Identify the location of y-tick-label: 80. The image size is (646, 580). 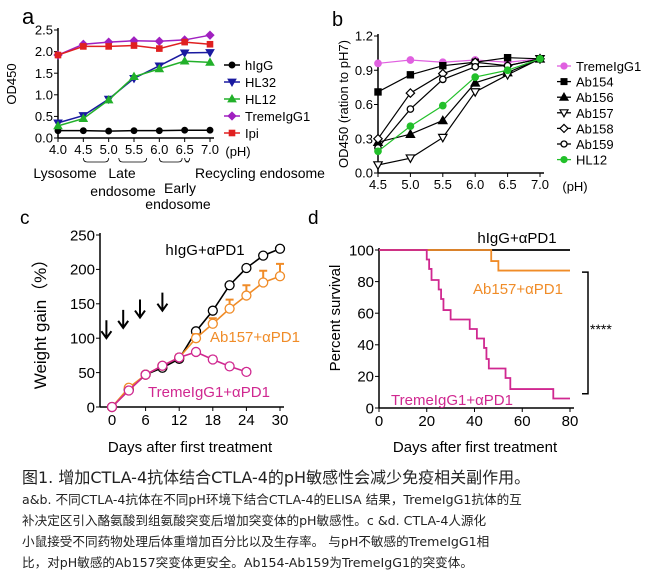
(365, 282).